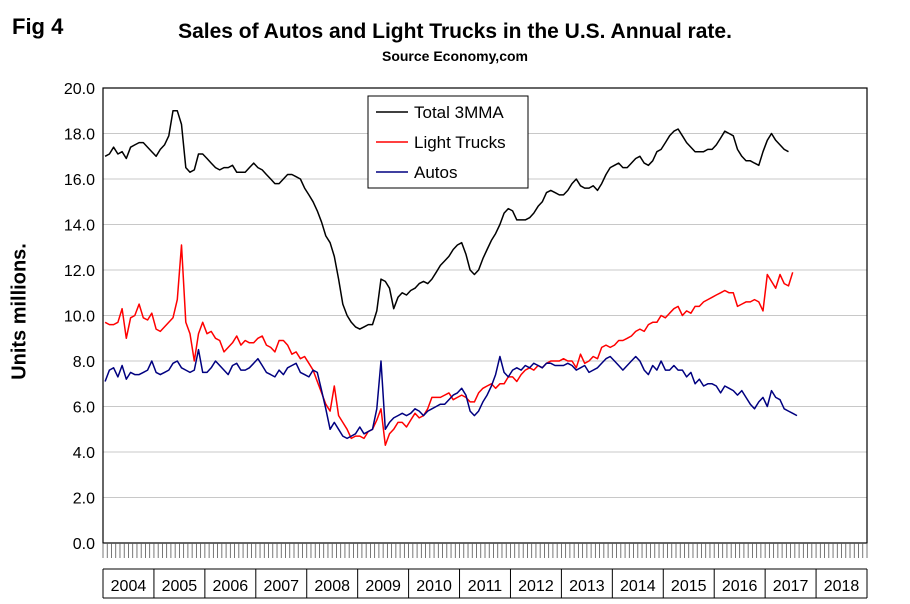  Describe the element at coordinates (79, 135) in the screenshot. I see `y-tick-label: 18.0` at that location.